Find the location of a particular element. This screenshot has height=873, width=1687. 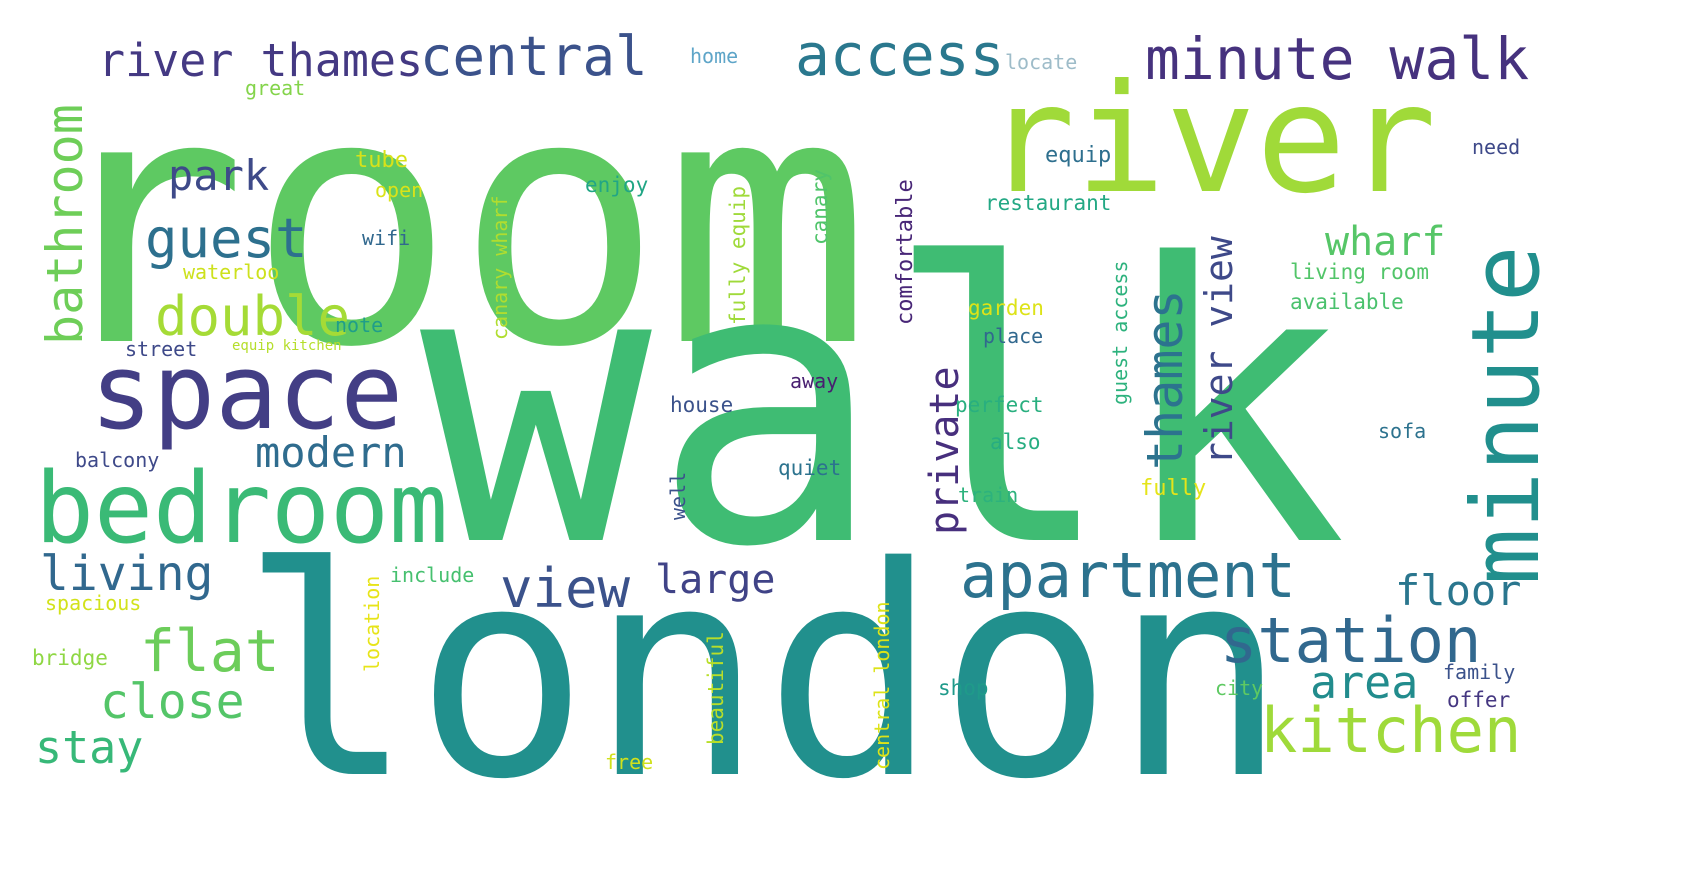

word-home: home is located at coordinates (714, 56).